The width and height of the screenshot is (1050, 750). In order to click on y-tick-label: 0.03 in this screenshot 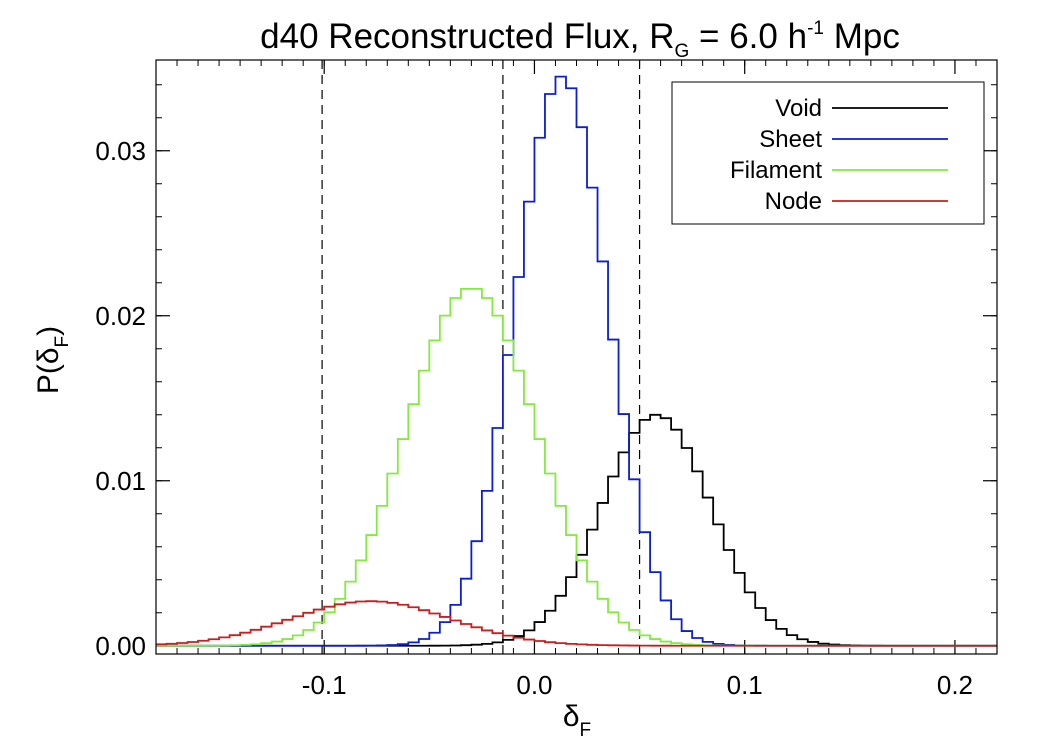, I will do `click(120, 151)`.